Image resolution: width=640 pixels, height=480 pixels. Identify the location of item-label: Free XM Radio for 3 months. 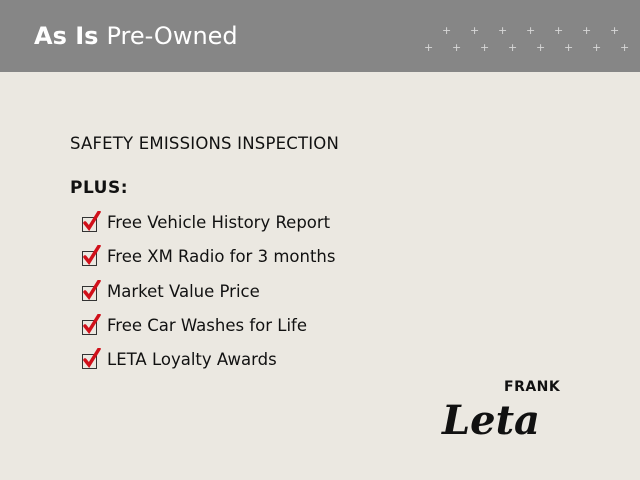
(221, 256).